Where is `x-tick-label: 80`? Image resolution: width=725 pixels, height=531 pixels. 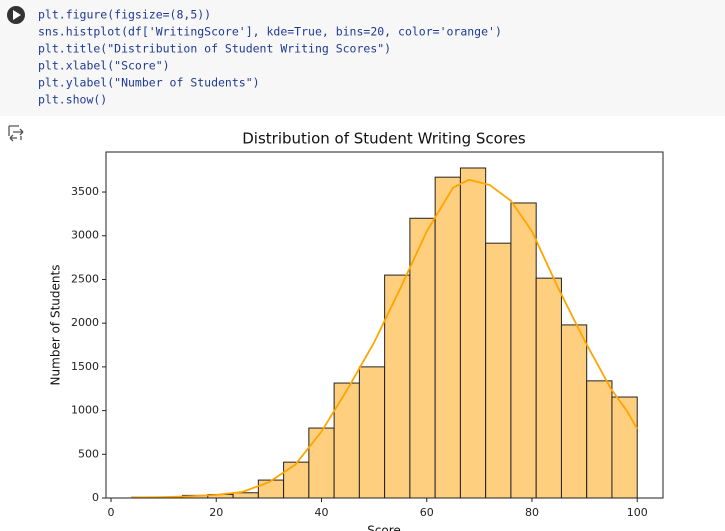 x-tick-label: 80 is located at coordinates (532, 512).